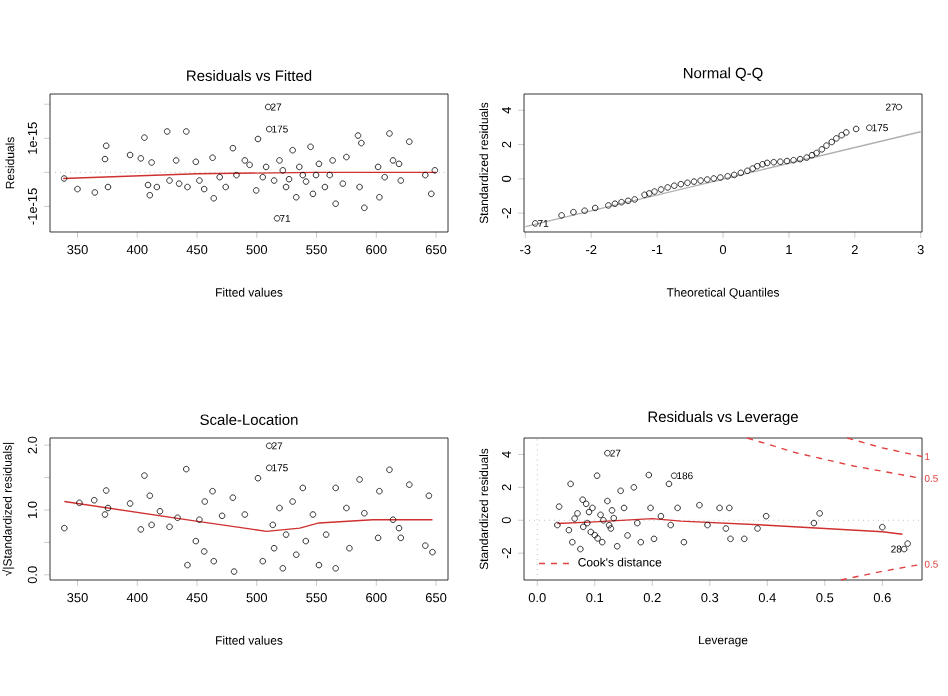 Image resolution: width=948 pixels, height=696 pixels. What do you see at coordinates (248, 516) in the screenshot?
I see `line-series` at bounding box center [248, 516].